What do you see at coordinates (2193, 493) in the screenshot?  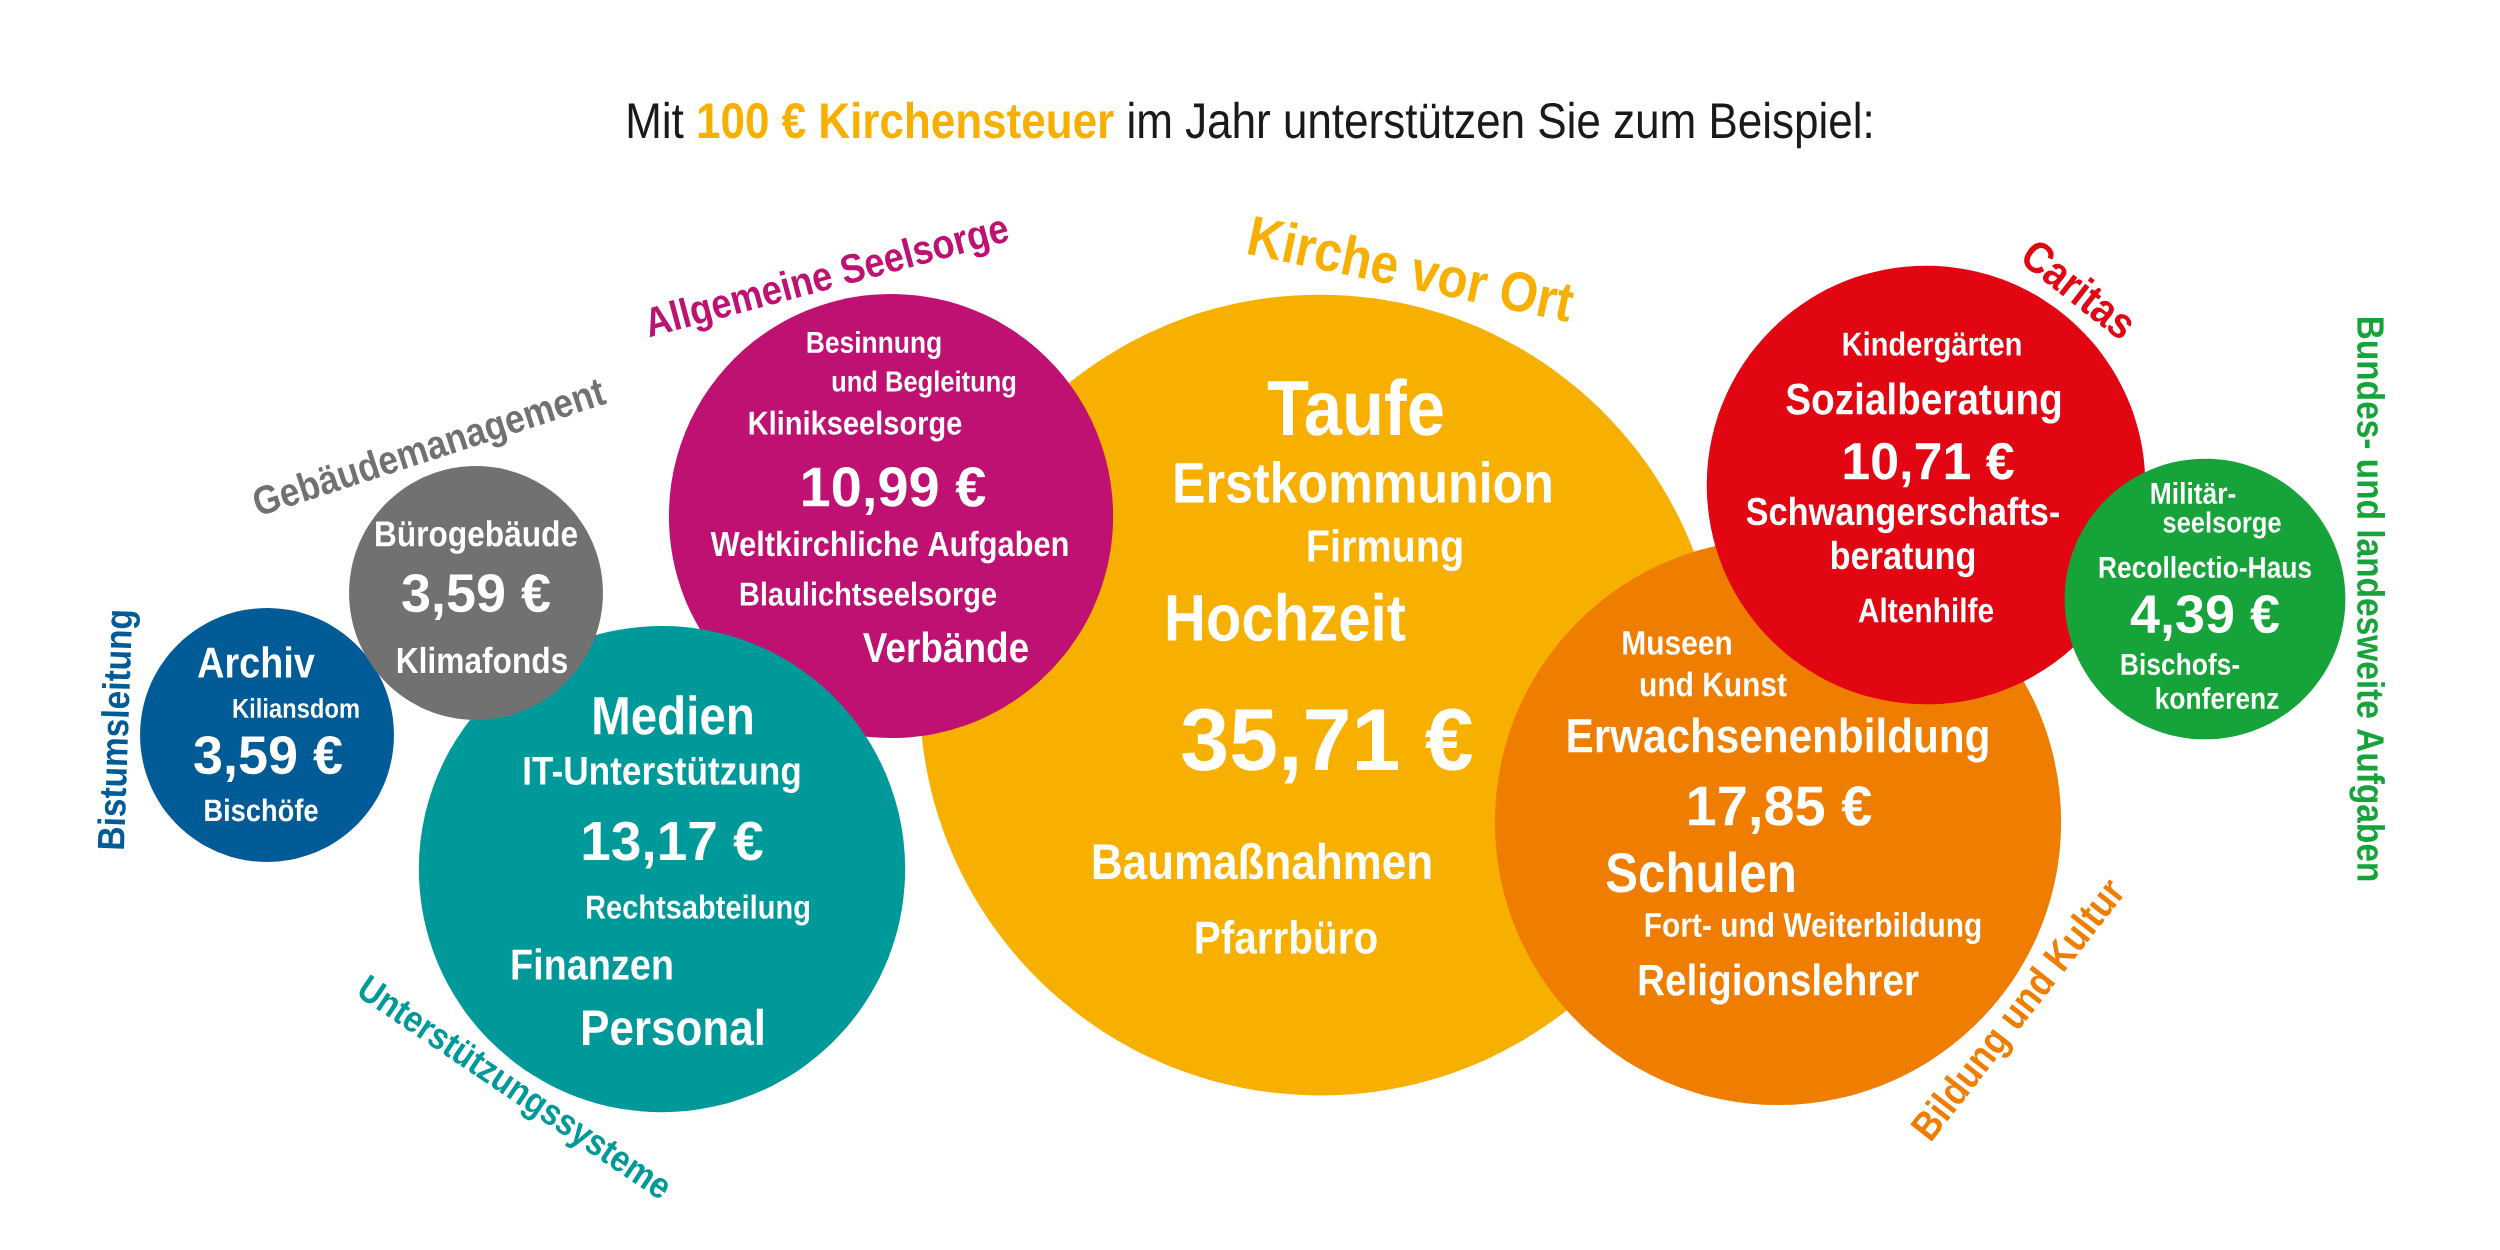 I see `text: Militär-` at bounding box center [2193, 493].